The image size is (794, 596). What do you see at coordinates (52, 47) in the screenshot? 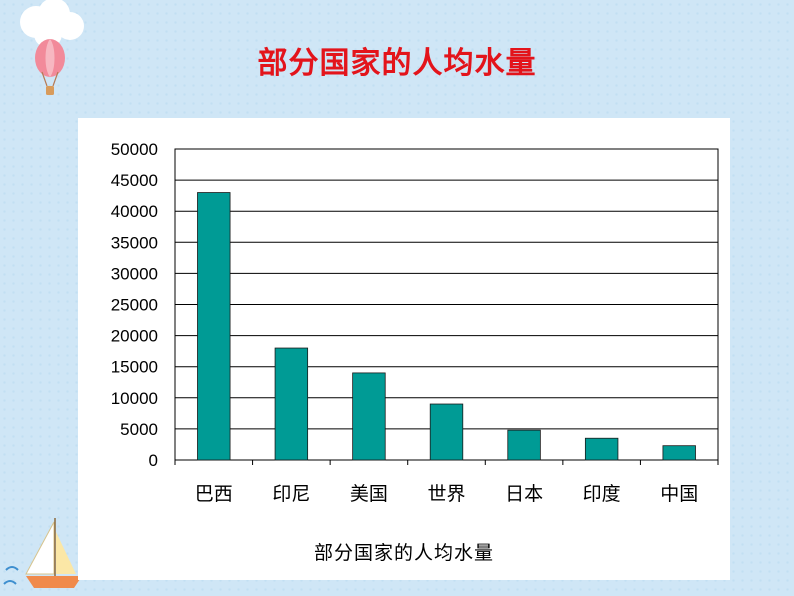
I see `hot-air-balloon-icon` at bounding box center [52, 47].